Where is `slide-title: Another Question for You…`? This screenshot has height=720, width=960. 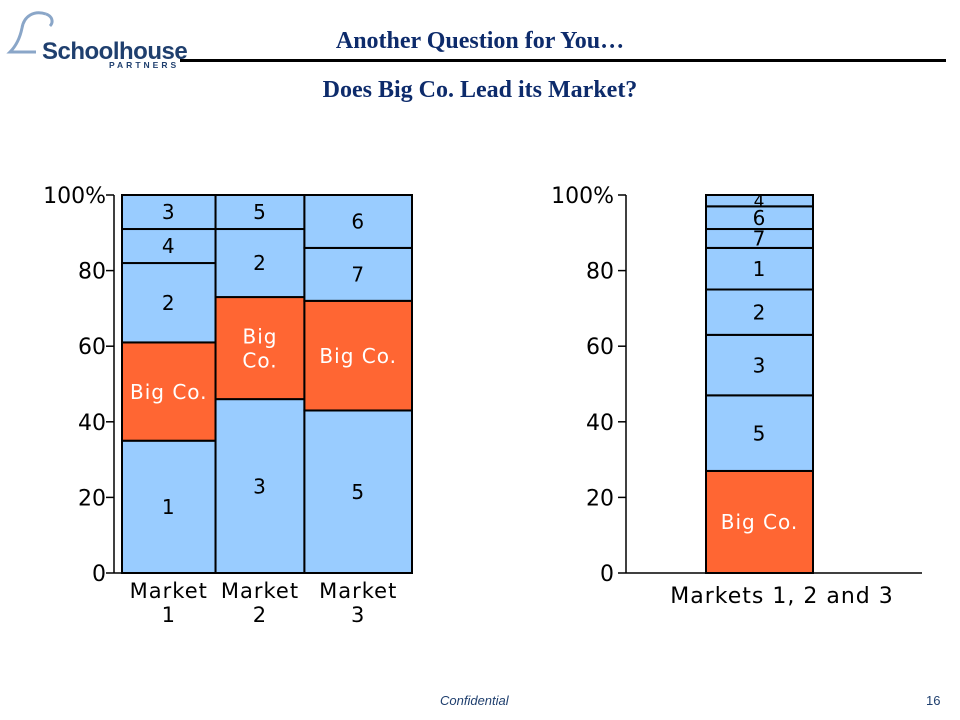
slide-title: Another Question for You… is located at coordinates (480, 41).